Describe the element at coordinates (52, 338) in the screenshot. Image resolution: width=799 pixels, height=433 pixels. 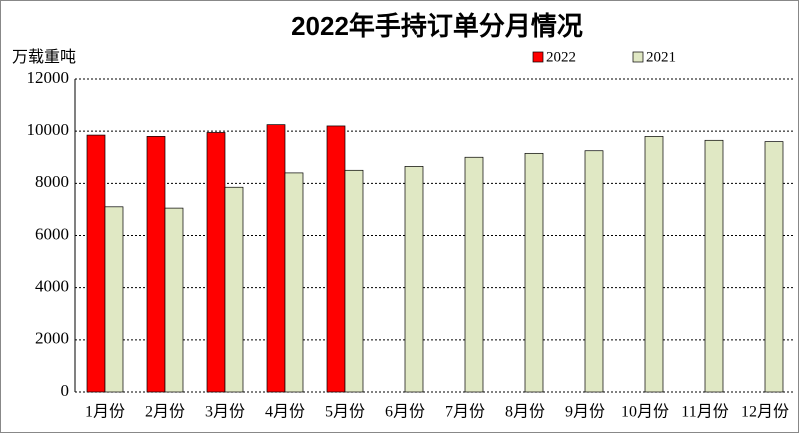
I see `y-tick-label: 2000` at that location.